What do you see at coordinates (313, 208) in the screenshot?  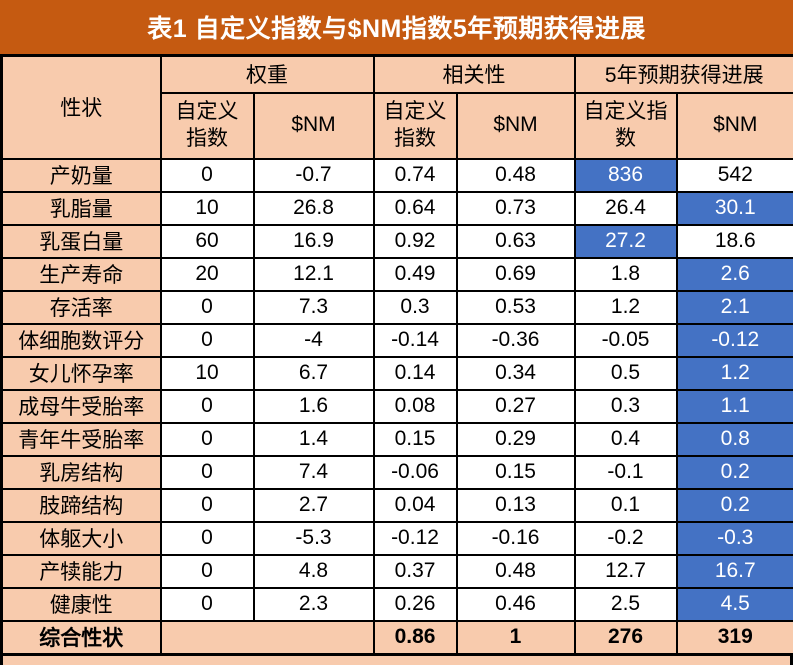 I see `value-cell: 26.8` at bounding box center [313, 208].